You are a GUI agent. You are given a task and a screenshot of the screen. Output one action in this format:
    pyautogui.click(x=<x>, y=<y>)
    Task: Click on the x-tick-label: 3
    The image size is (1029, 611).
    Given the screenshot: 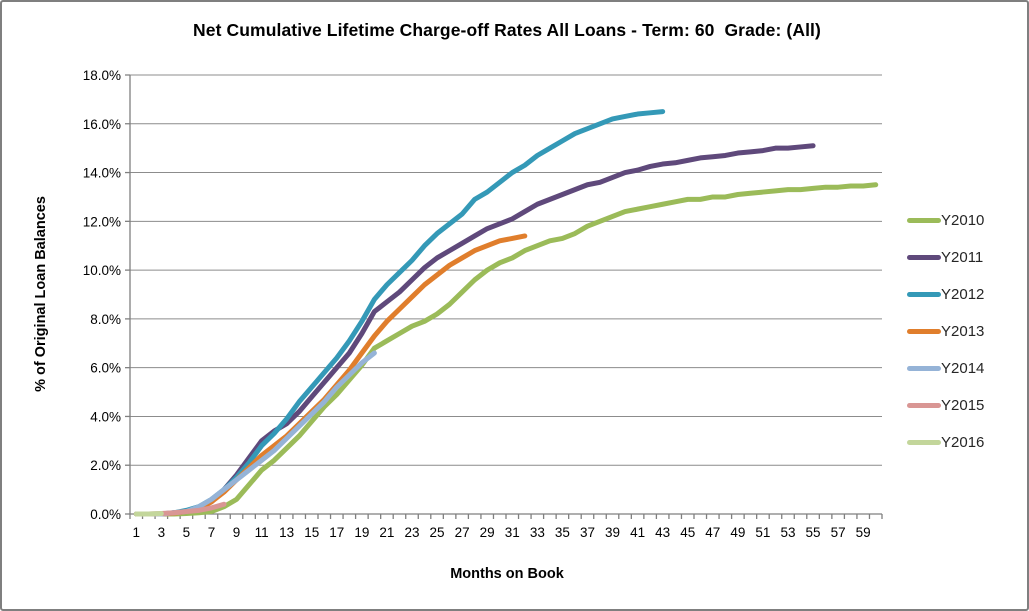 What is the action you would take?
    pyautogui.click(x=162, y=532)
    